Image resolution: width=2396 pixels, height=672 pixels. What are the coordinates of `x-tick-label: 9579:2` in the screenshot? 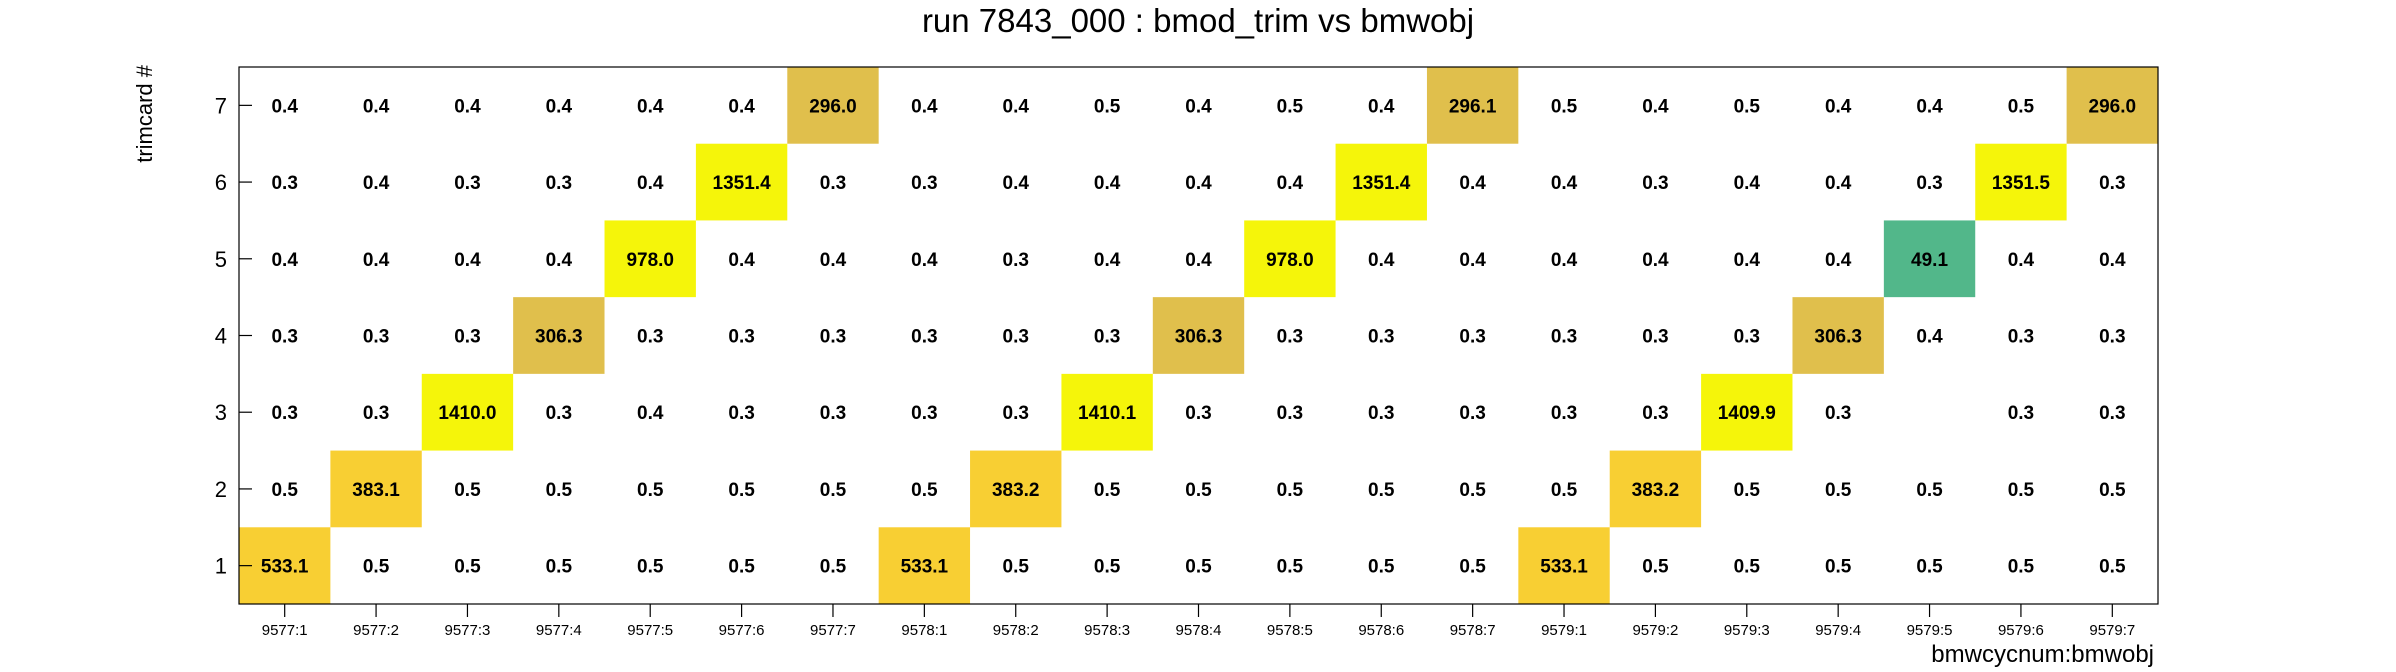 It's located at (1655, 630).